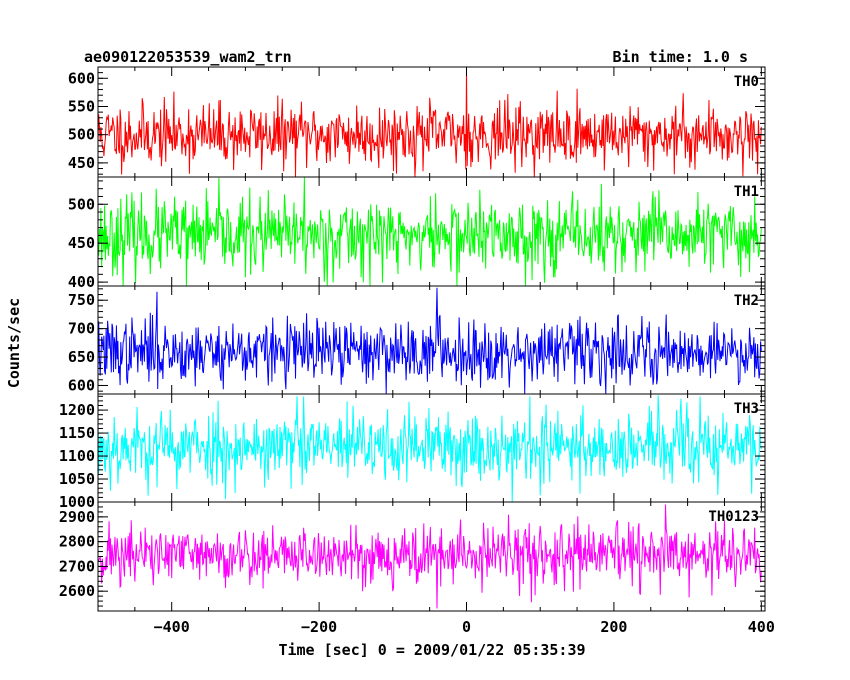  I want to click on x-tick-label: −400, so click(172, 627).